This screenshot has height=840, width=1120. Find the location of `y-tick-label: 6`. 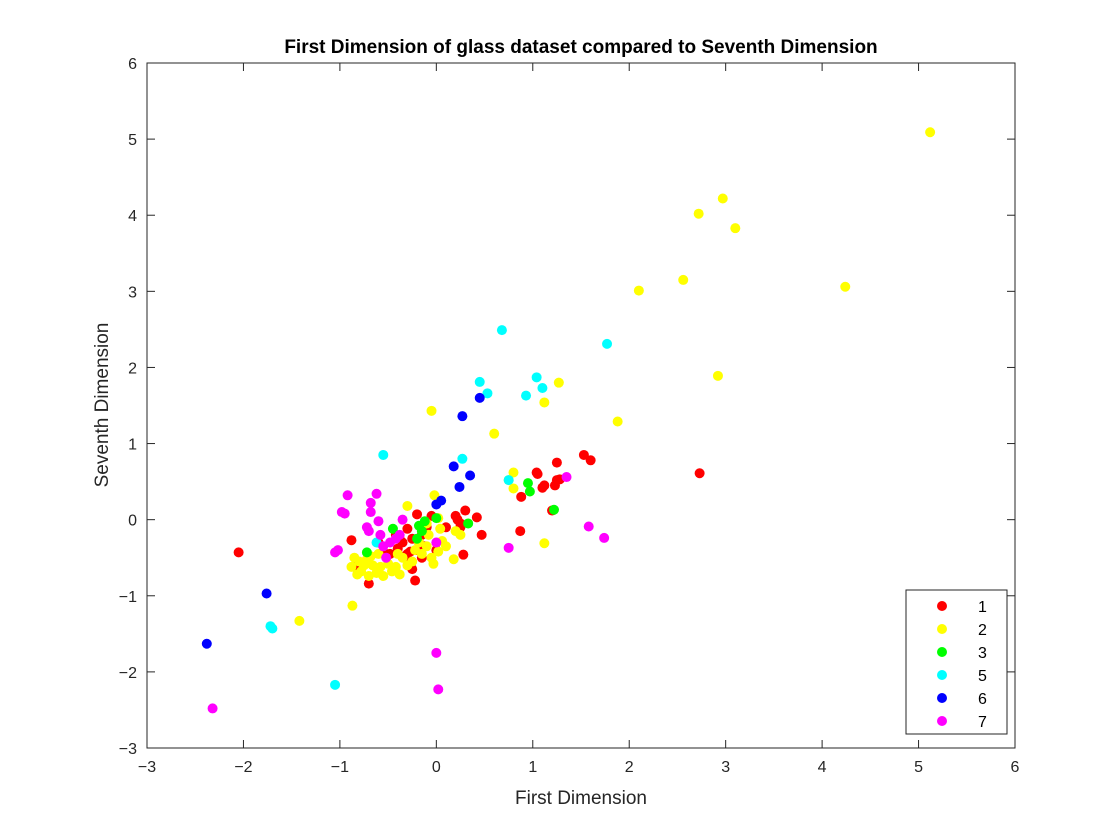

y-tick-label: 6 is located at coordinates (132, 64).